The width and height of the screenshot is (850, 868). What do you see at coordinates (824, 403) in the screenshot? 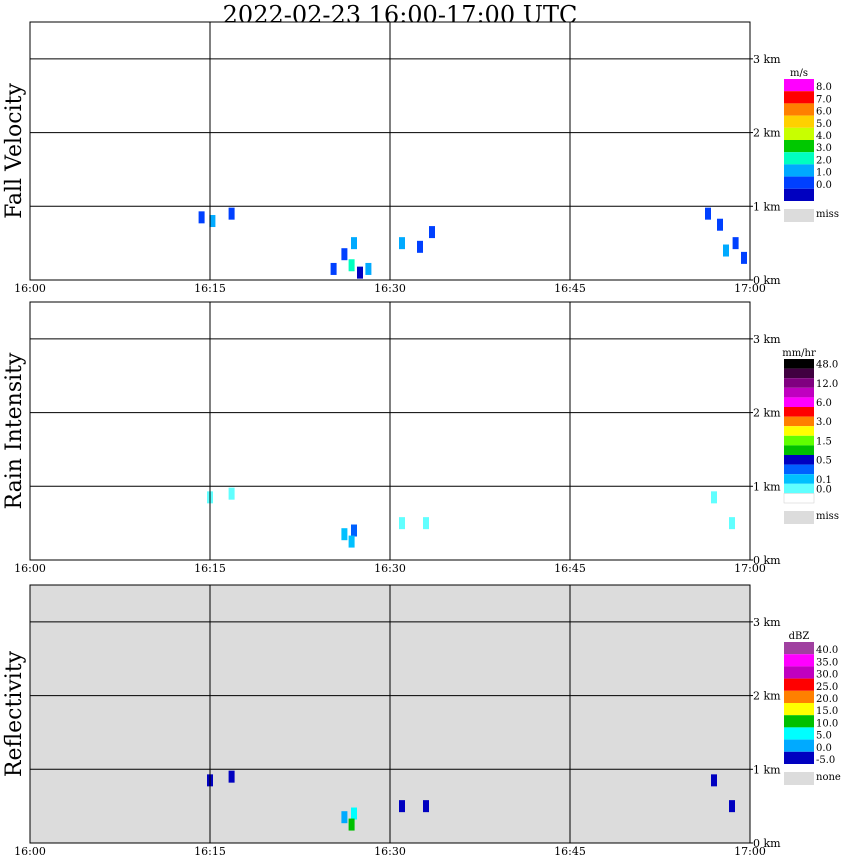
I see `legend-label: 6.0` at bounding box center [824, 403].